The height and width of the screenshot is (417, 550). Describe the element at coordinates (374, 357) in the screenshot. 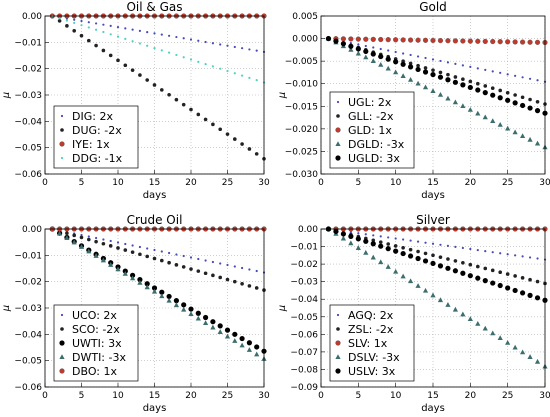

I see `legend-label: DSLV: -3x` at that location.